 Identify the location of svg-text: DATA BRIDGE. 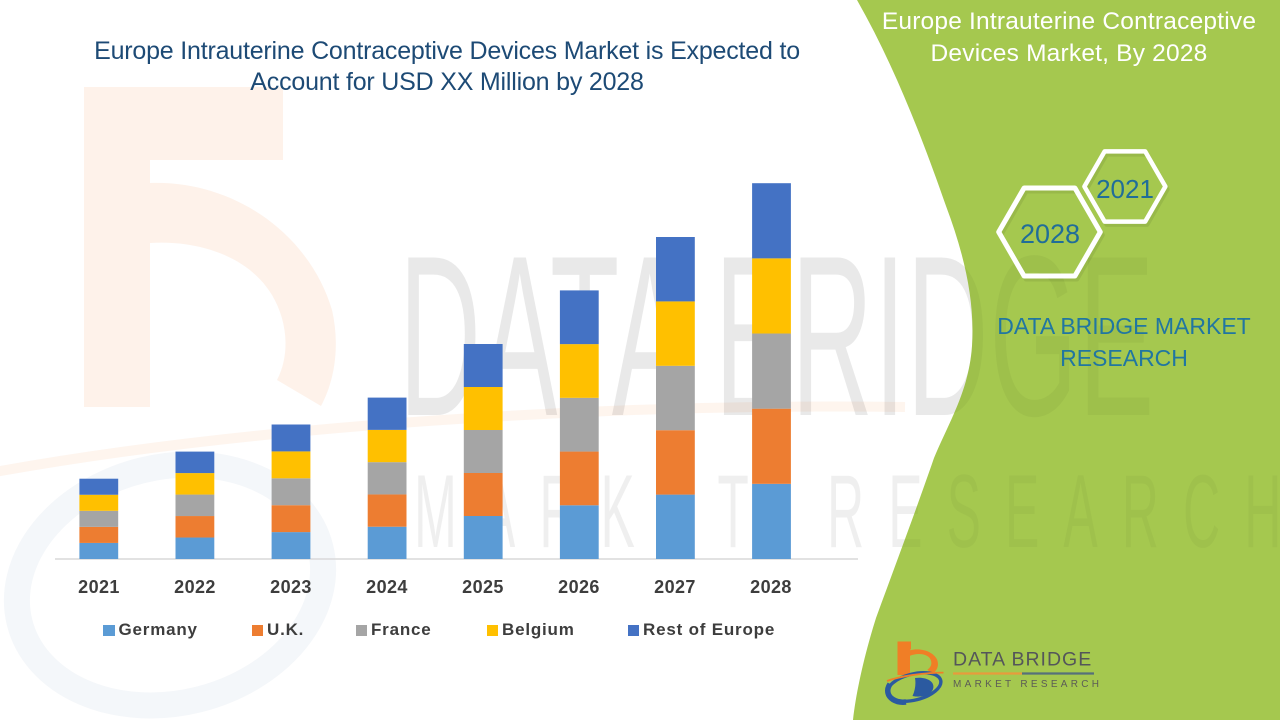
(1022, 660).